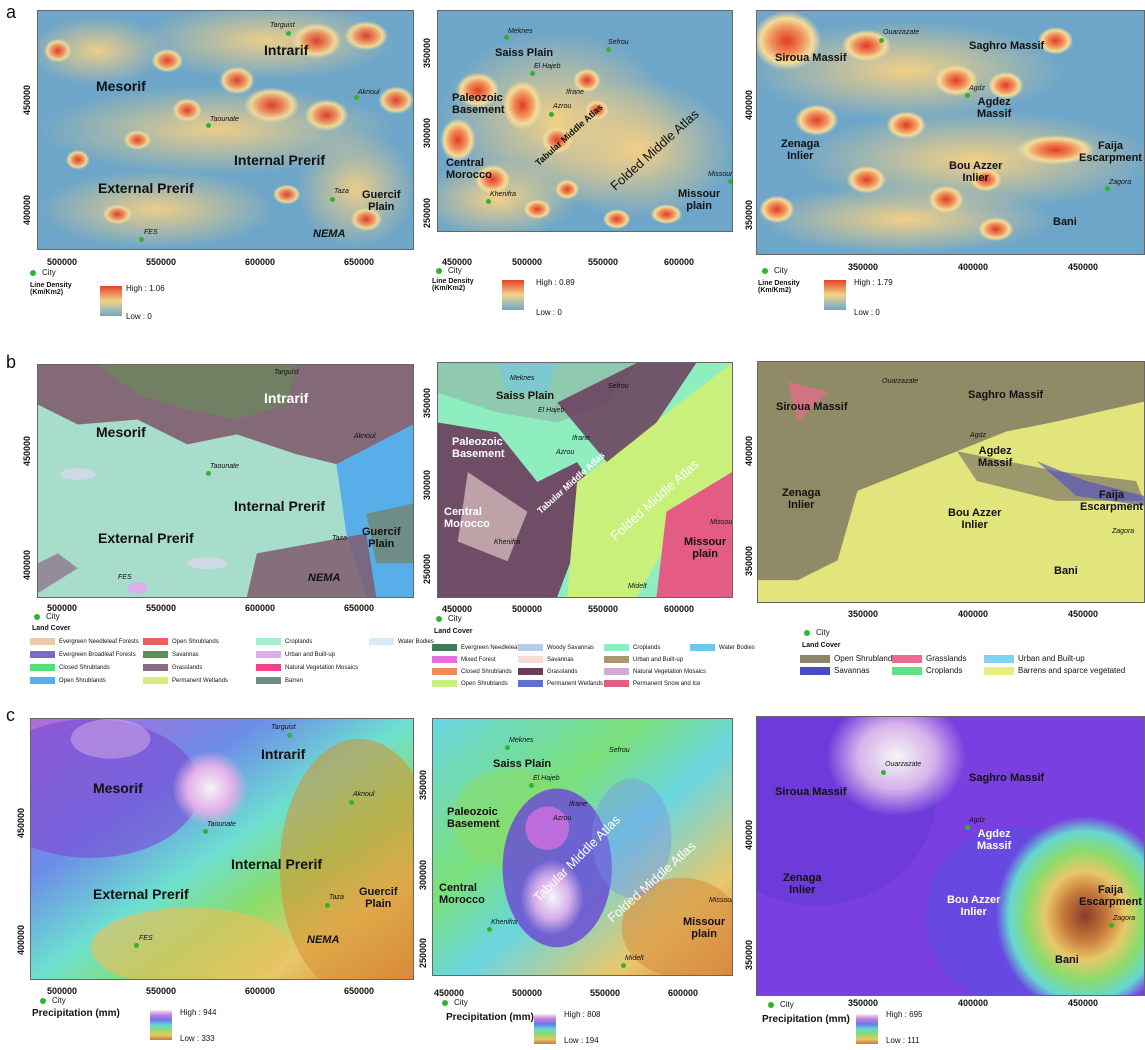  Describe the element at coordinates (1034, 658) in the screenshot. I see `legend-item-p3-4: Urban and Built-up` at that location.